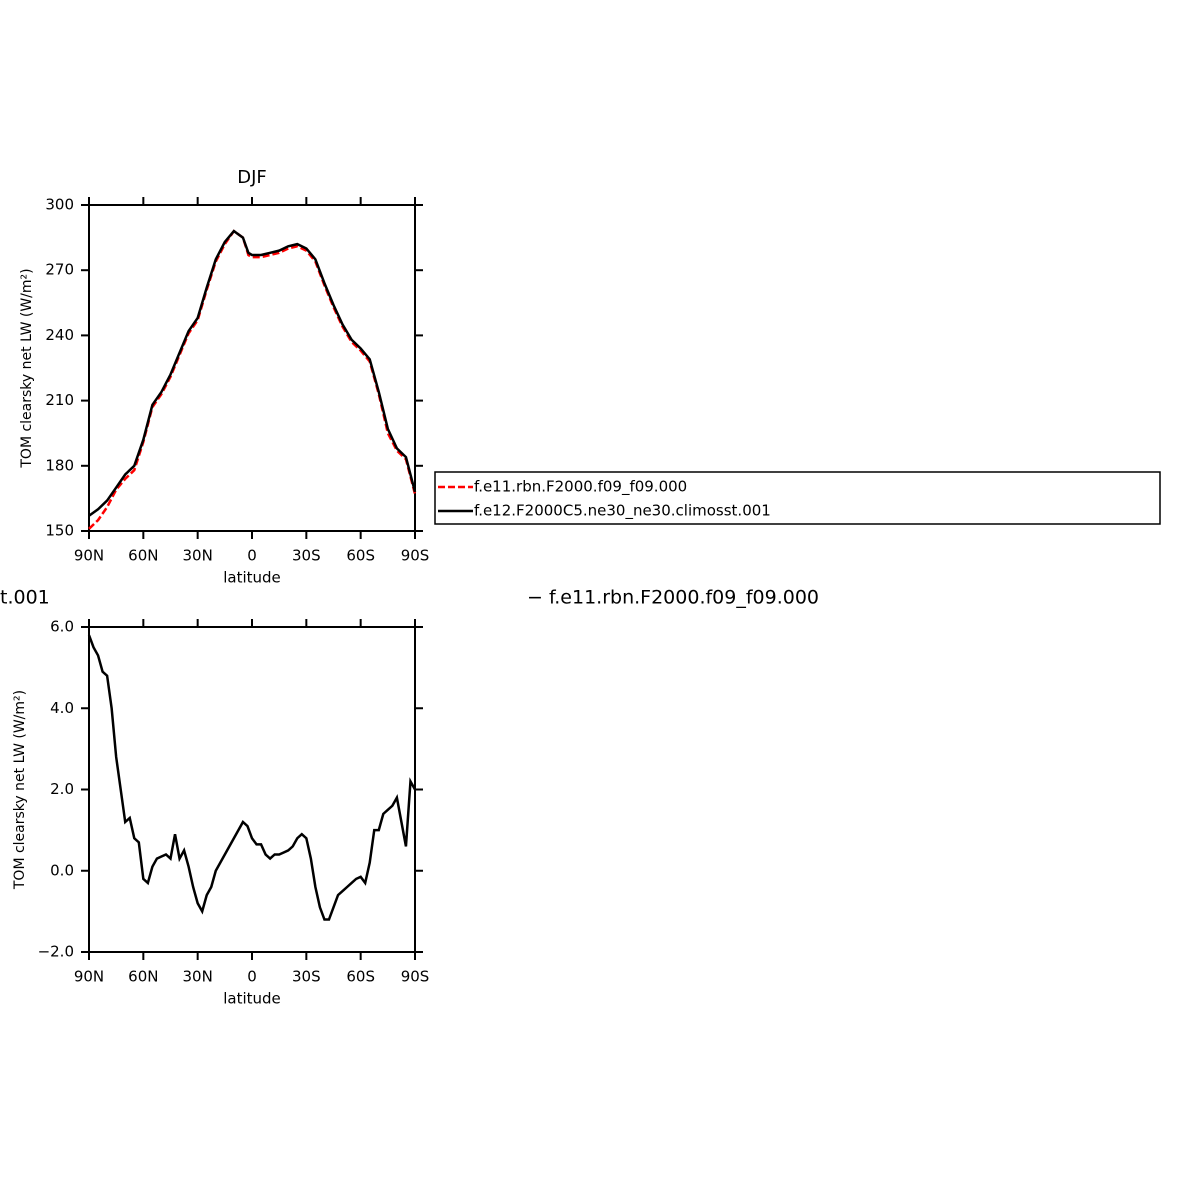  Describe the element at coordinates (25, 598) in the screenshot. I see `annotation: t.001` at that location.